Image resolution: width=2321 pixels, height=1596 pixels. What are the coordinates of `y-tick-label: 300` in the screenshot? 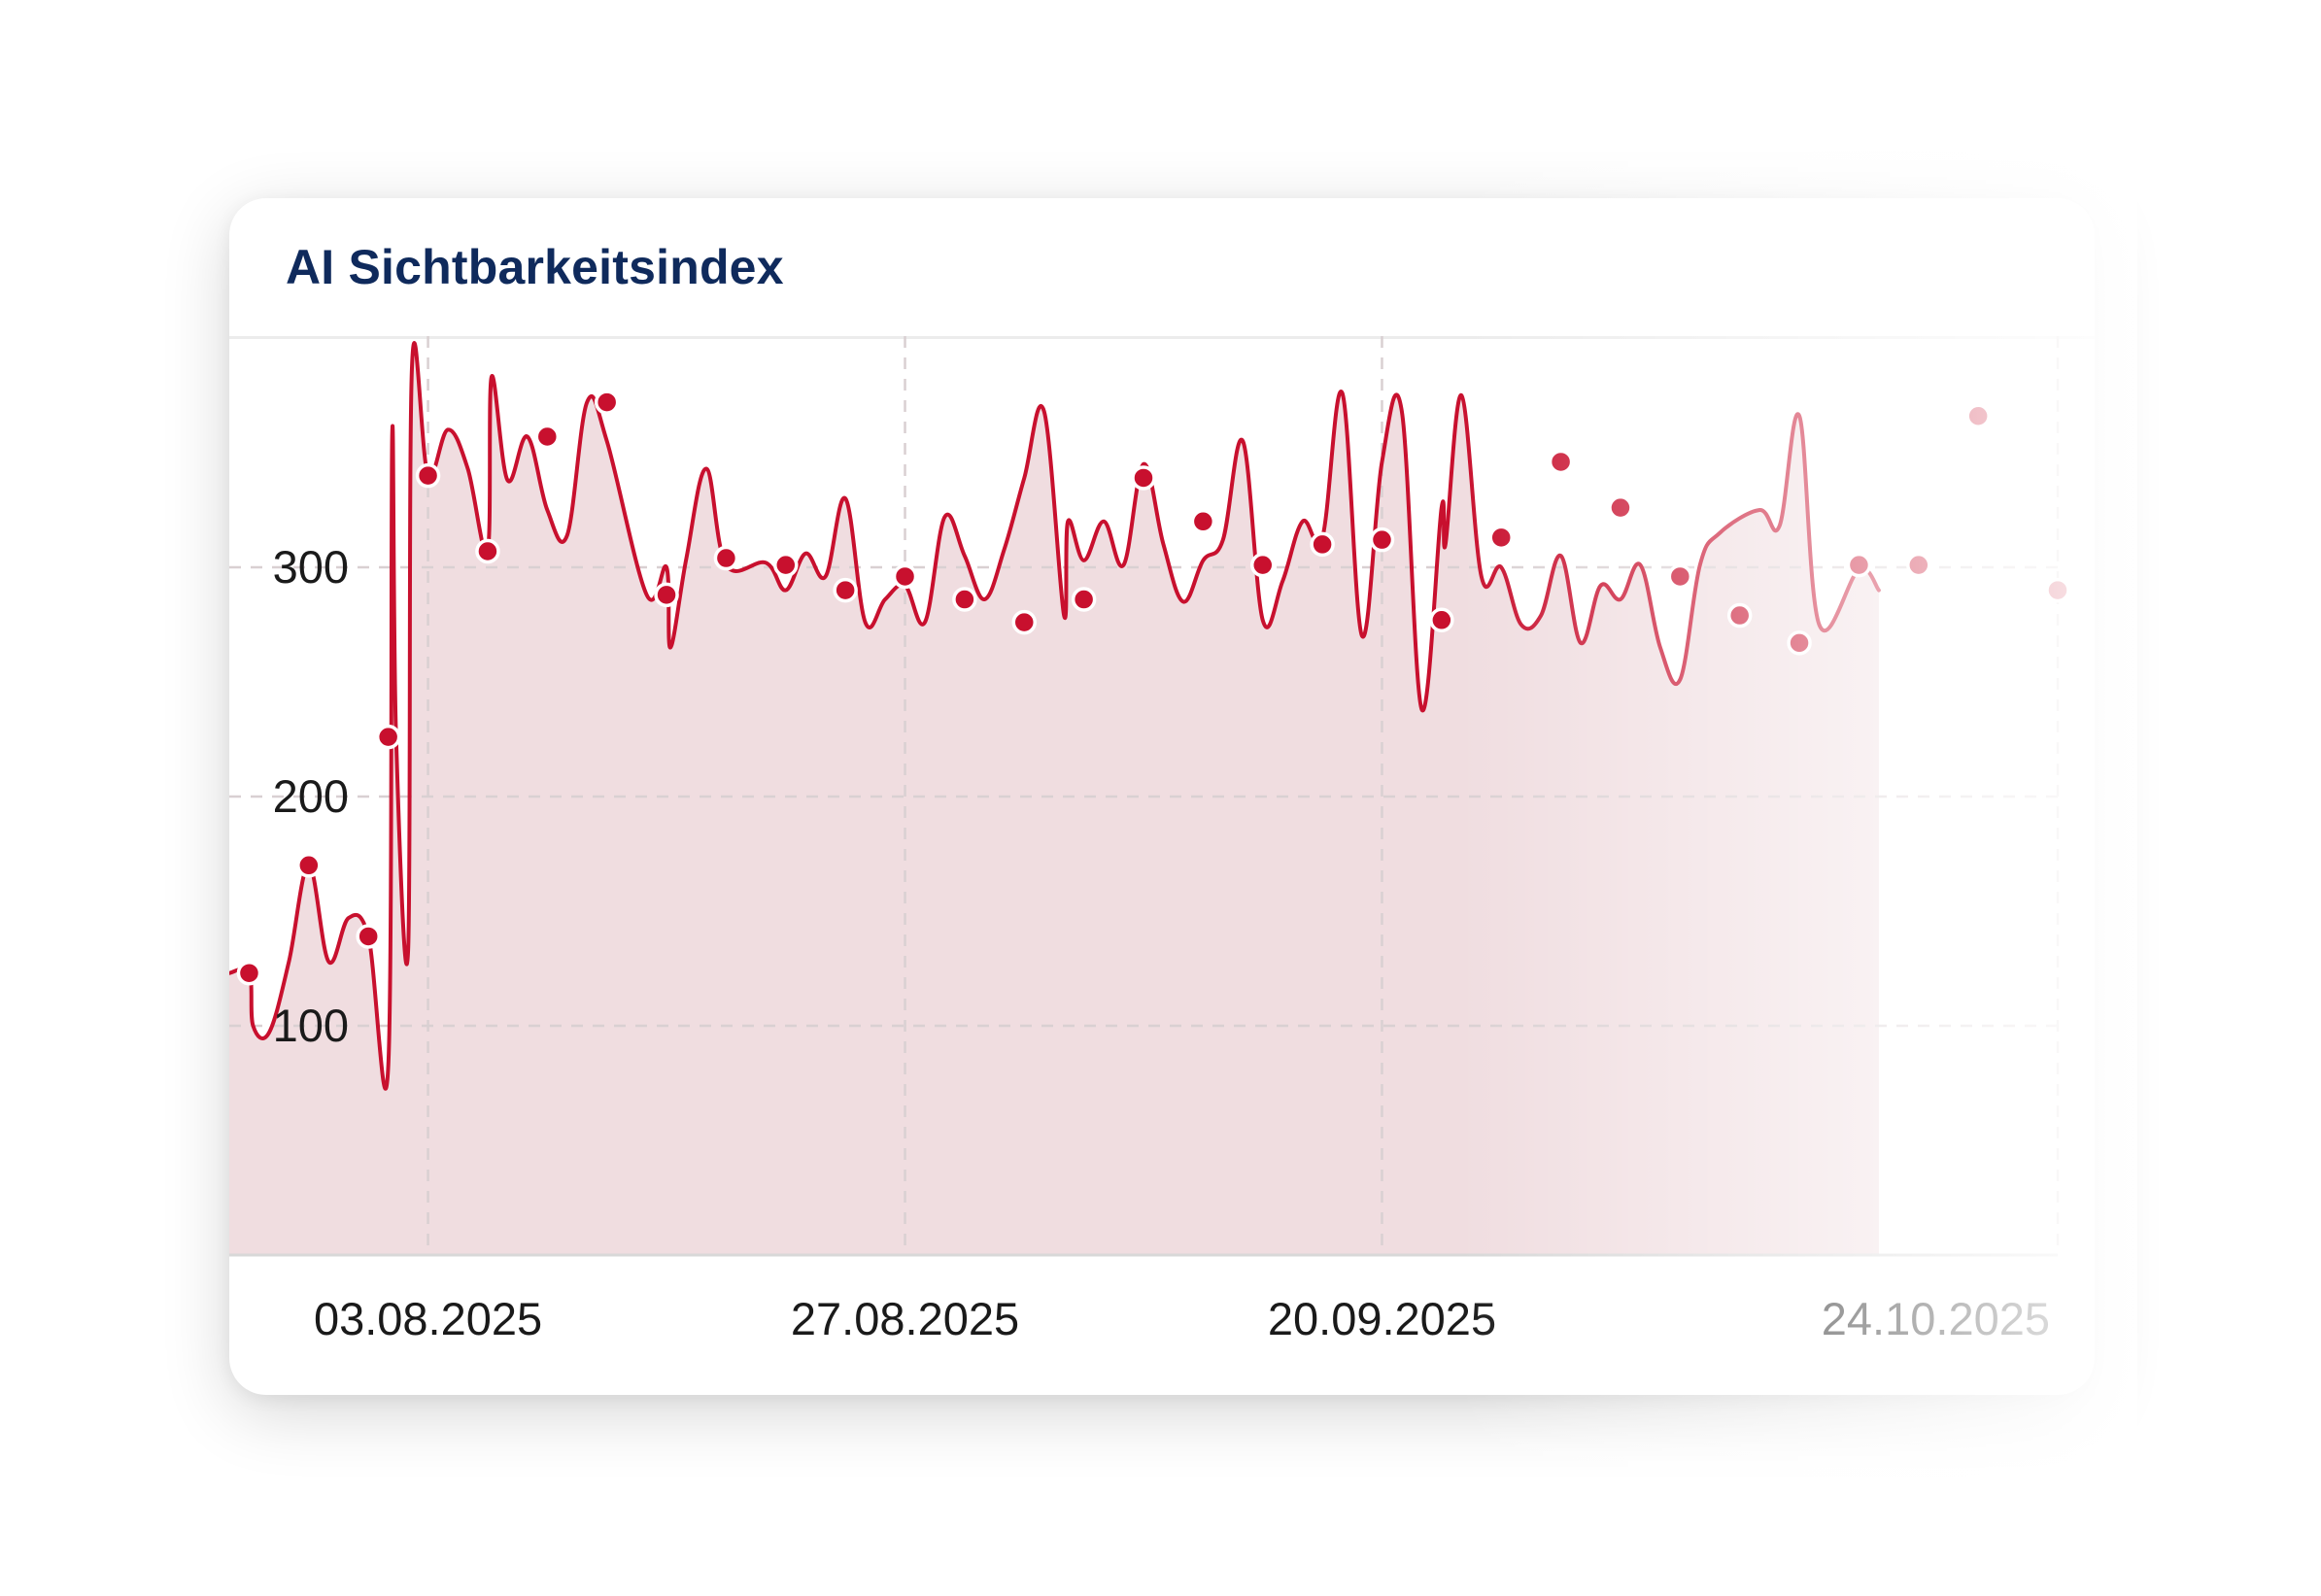 It's located at (311, 567).